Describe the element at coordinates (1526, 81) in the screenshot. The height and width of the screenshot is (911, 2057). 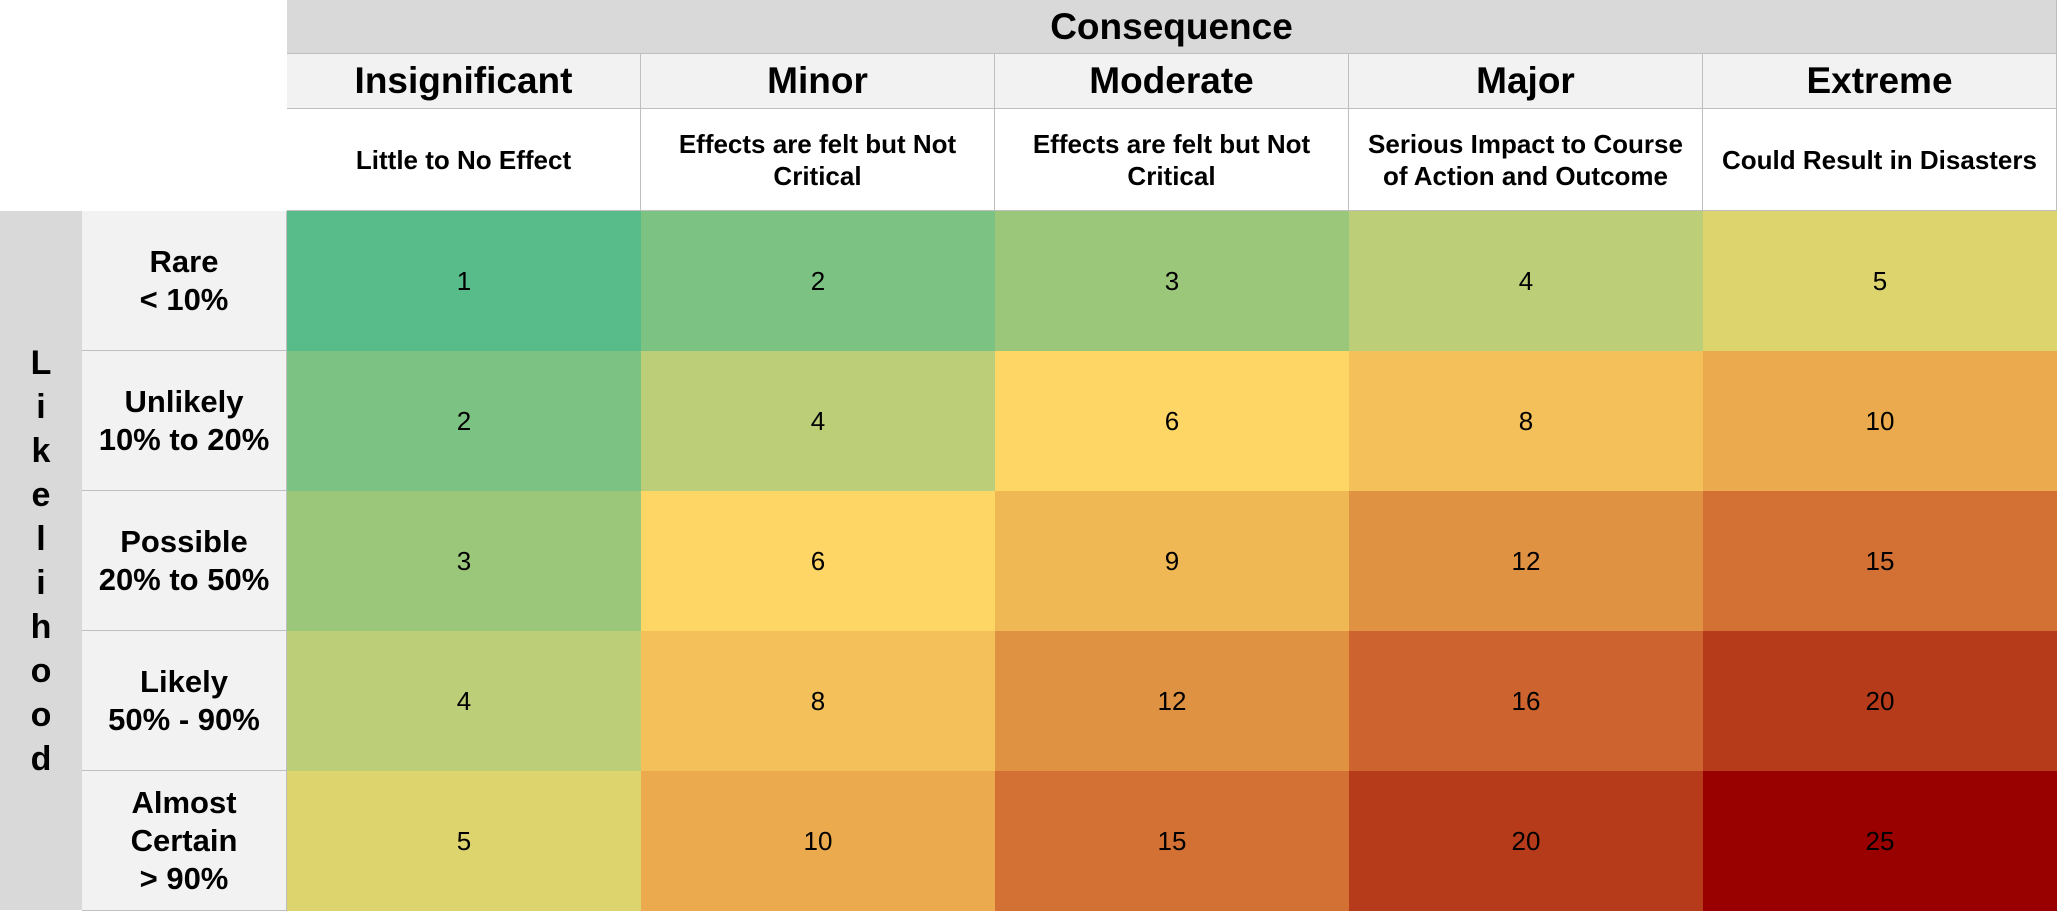
I see `consequence-column-header: Major` at that location.